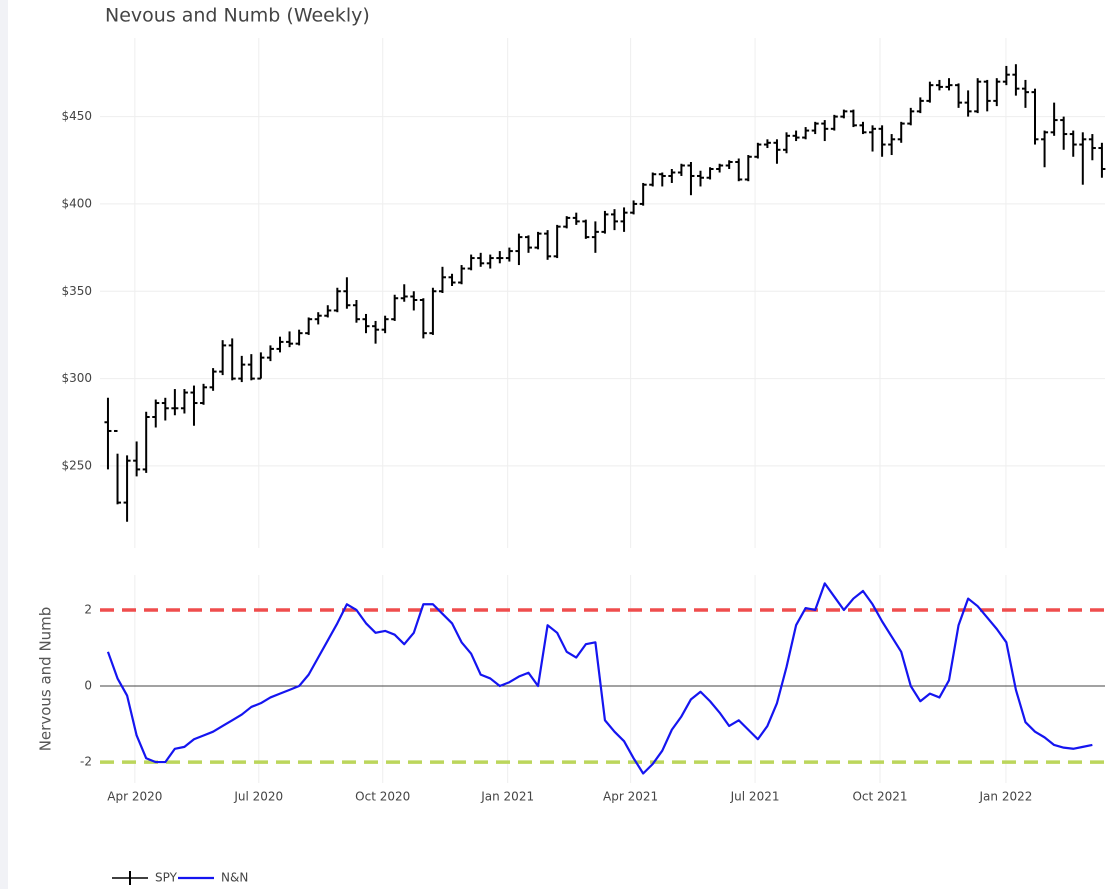 This screenshot has width=1120, height=889. I want to click on y-tick-label: $350, so click(76, 291).